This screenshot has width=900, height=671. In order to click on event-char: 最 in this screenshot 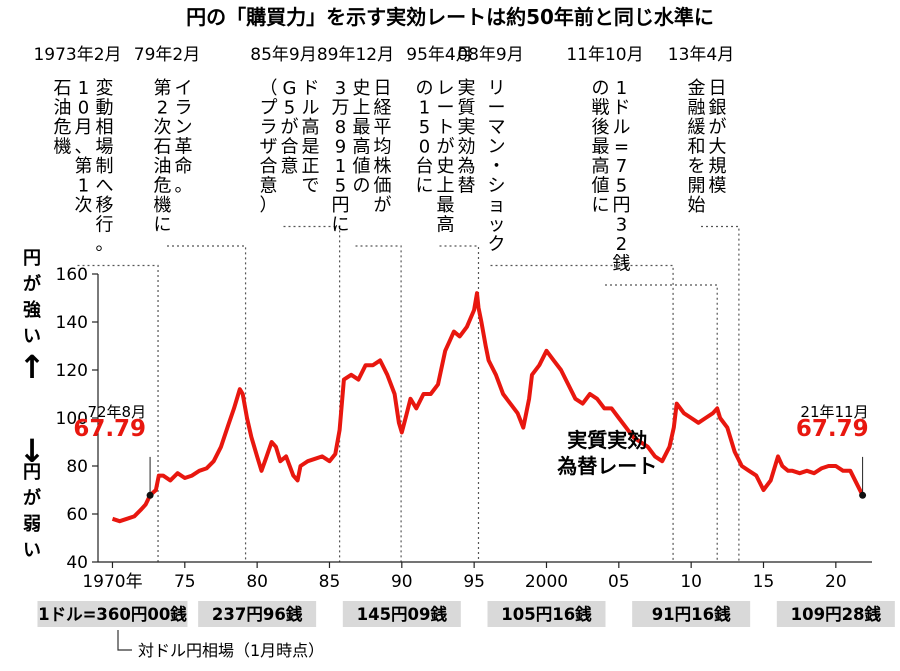, I will do `click(601, 147)`.